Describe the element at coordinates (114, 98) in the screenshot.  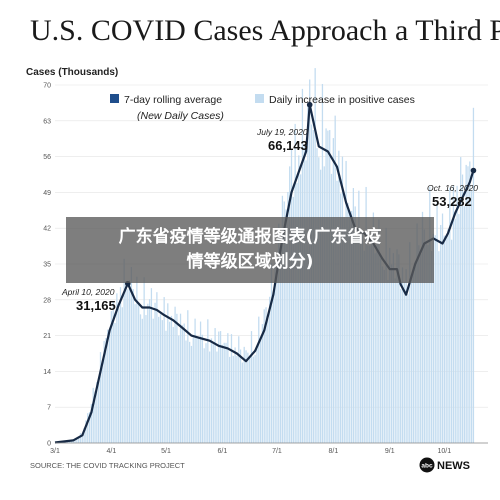
I see `legend-swatch-avg` at that location.